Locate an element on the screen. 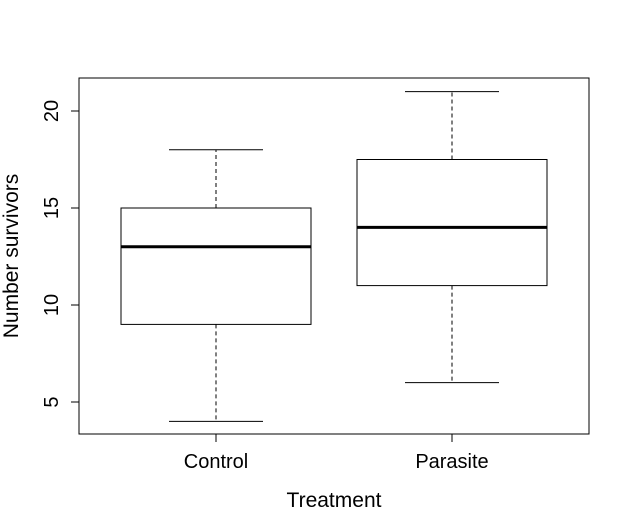  y-tick-label-5: 5 is located at coordinates (52, 401).